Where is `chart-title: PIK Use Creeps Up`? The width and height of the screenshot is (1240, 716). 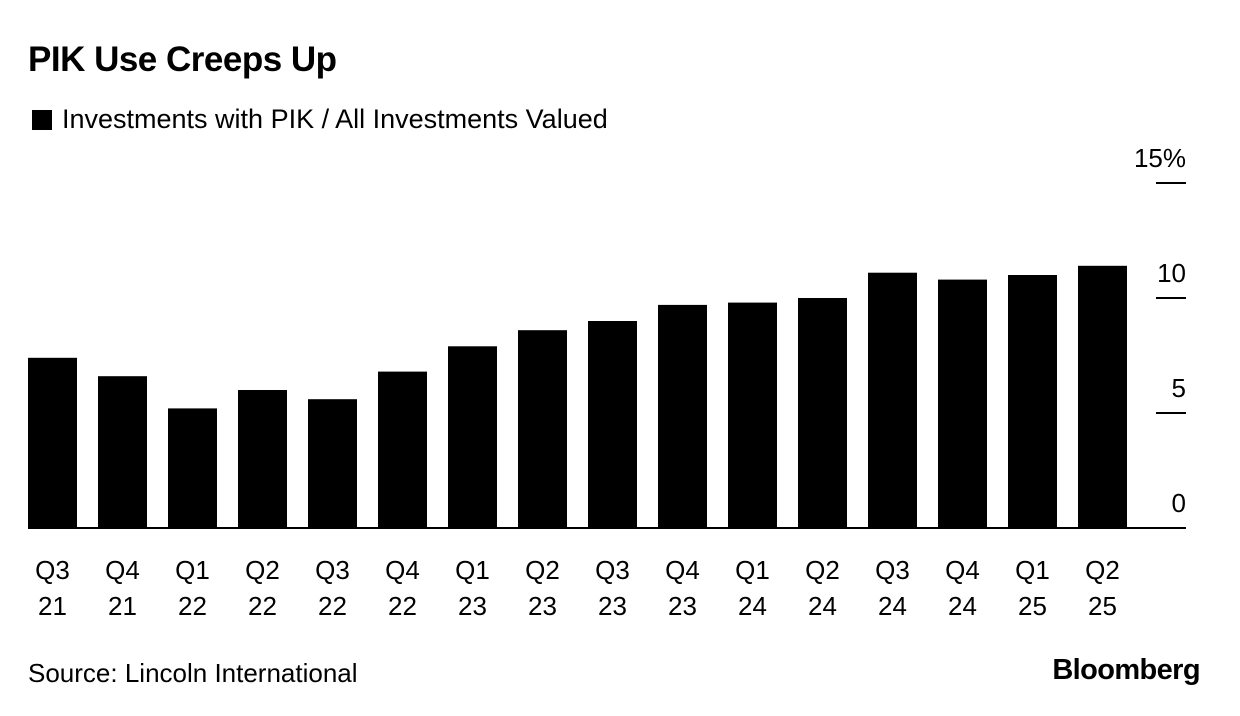
chart-title: PIK Use Creeps Up is located at coordinates (182, 59).